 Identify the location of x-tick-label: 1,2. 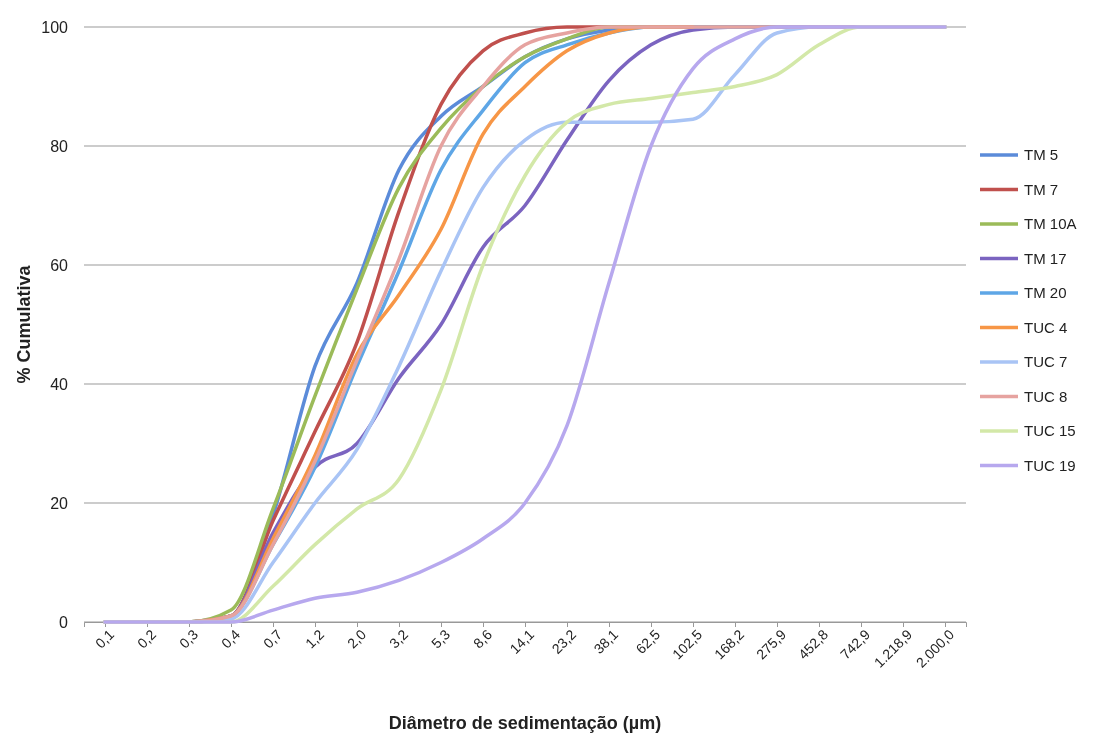
(315, 639).